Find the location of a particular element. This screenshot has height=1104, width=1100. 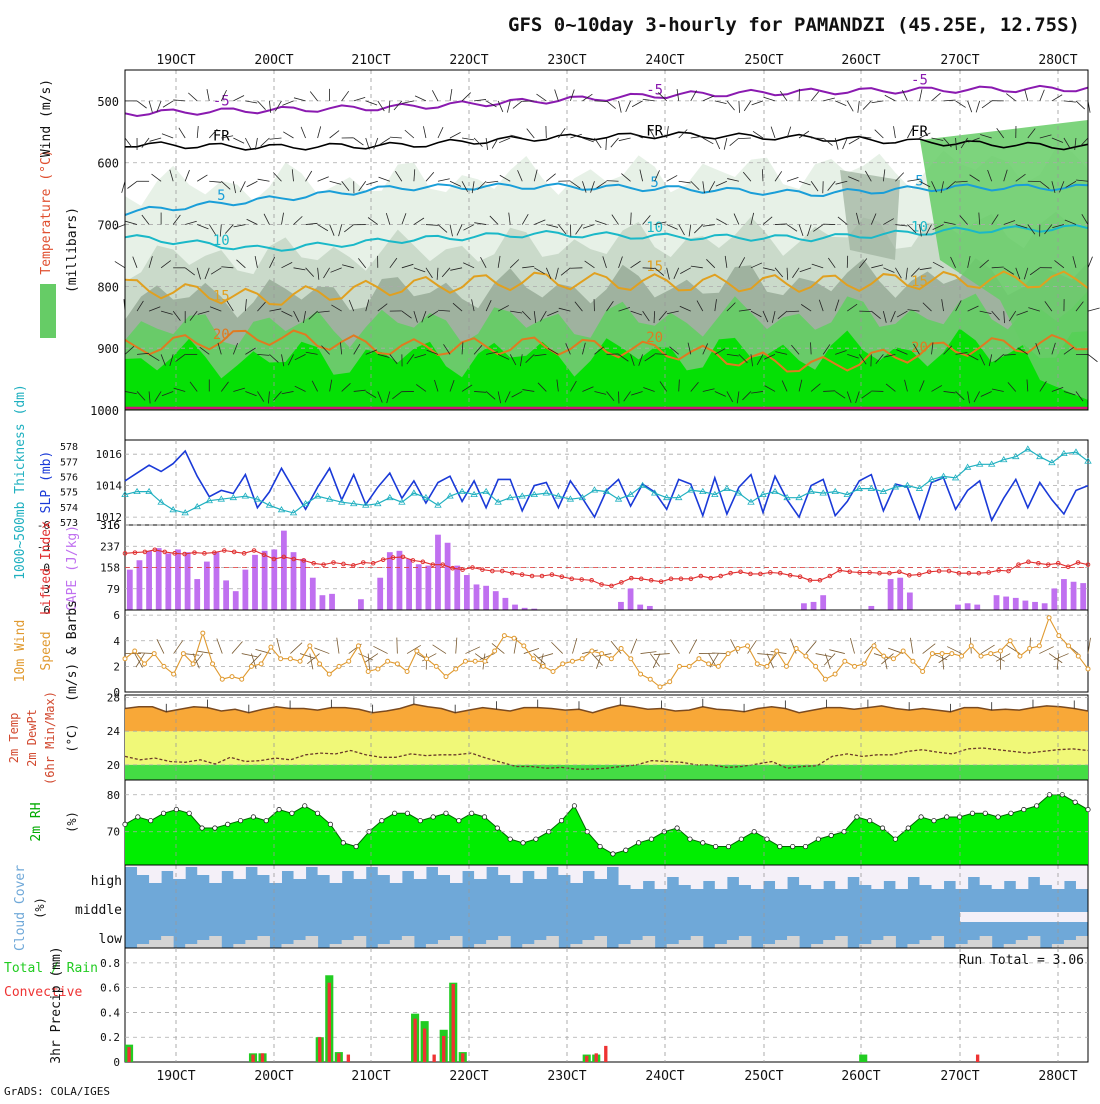

temp-contour-label: 20 is located at coordinates (919, 348).